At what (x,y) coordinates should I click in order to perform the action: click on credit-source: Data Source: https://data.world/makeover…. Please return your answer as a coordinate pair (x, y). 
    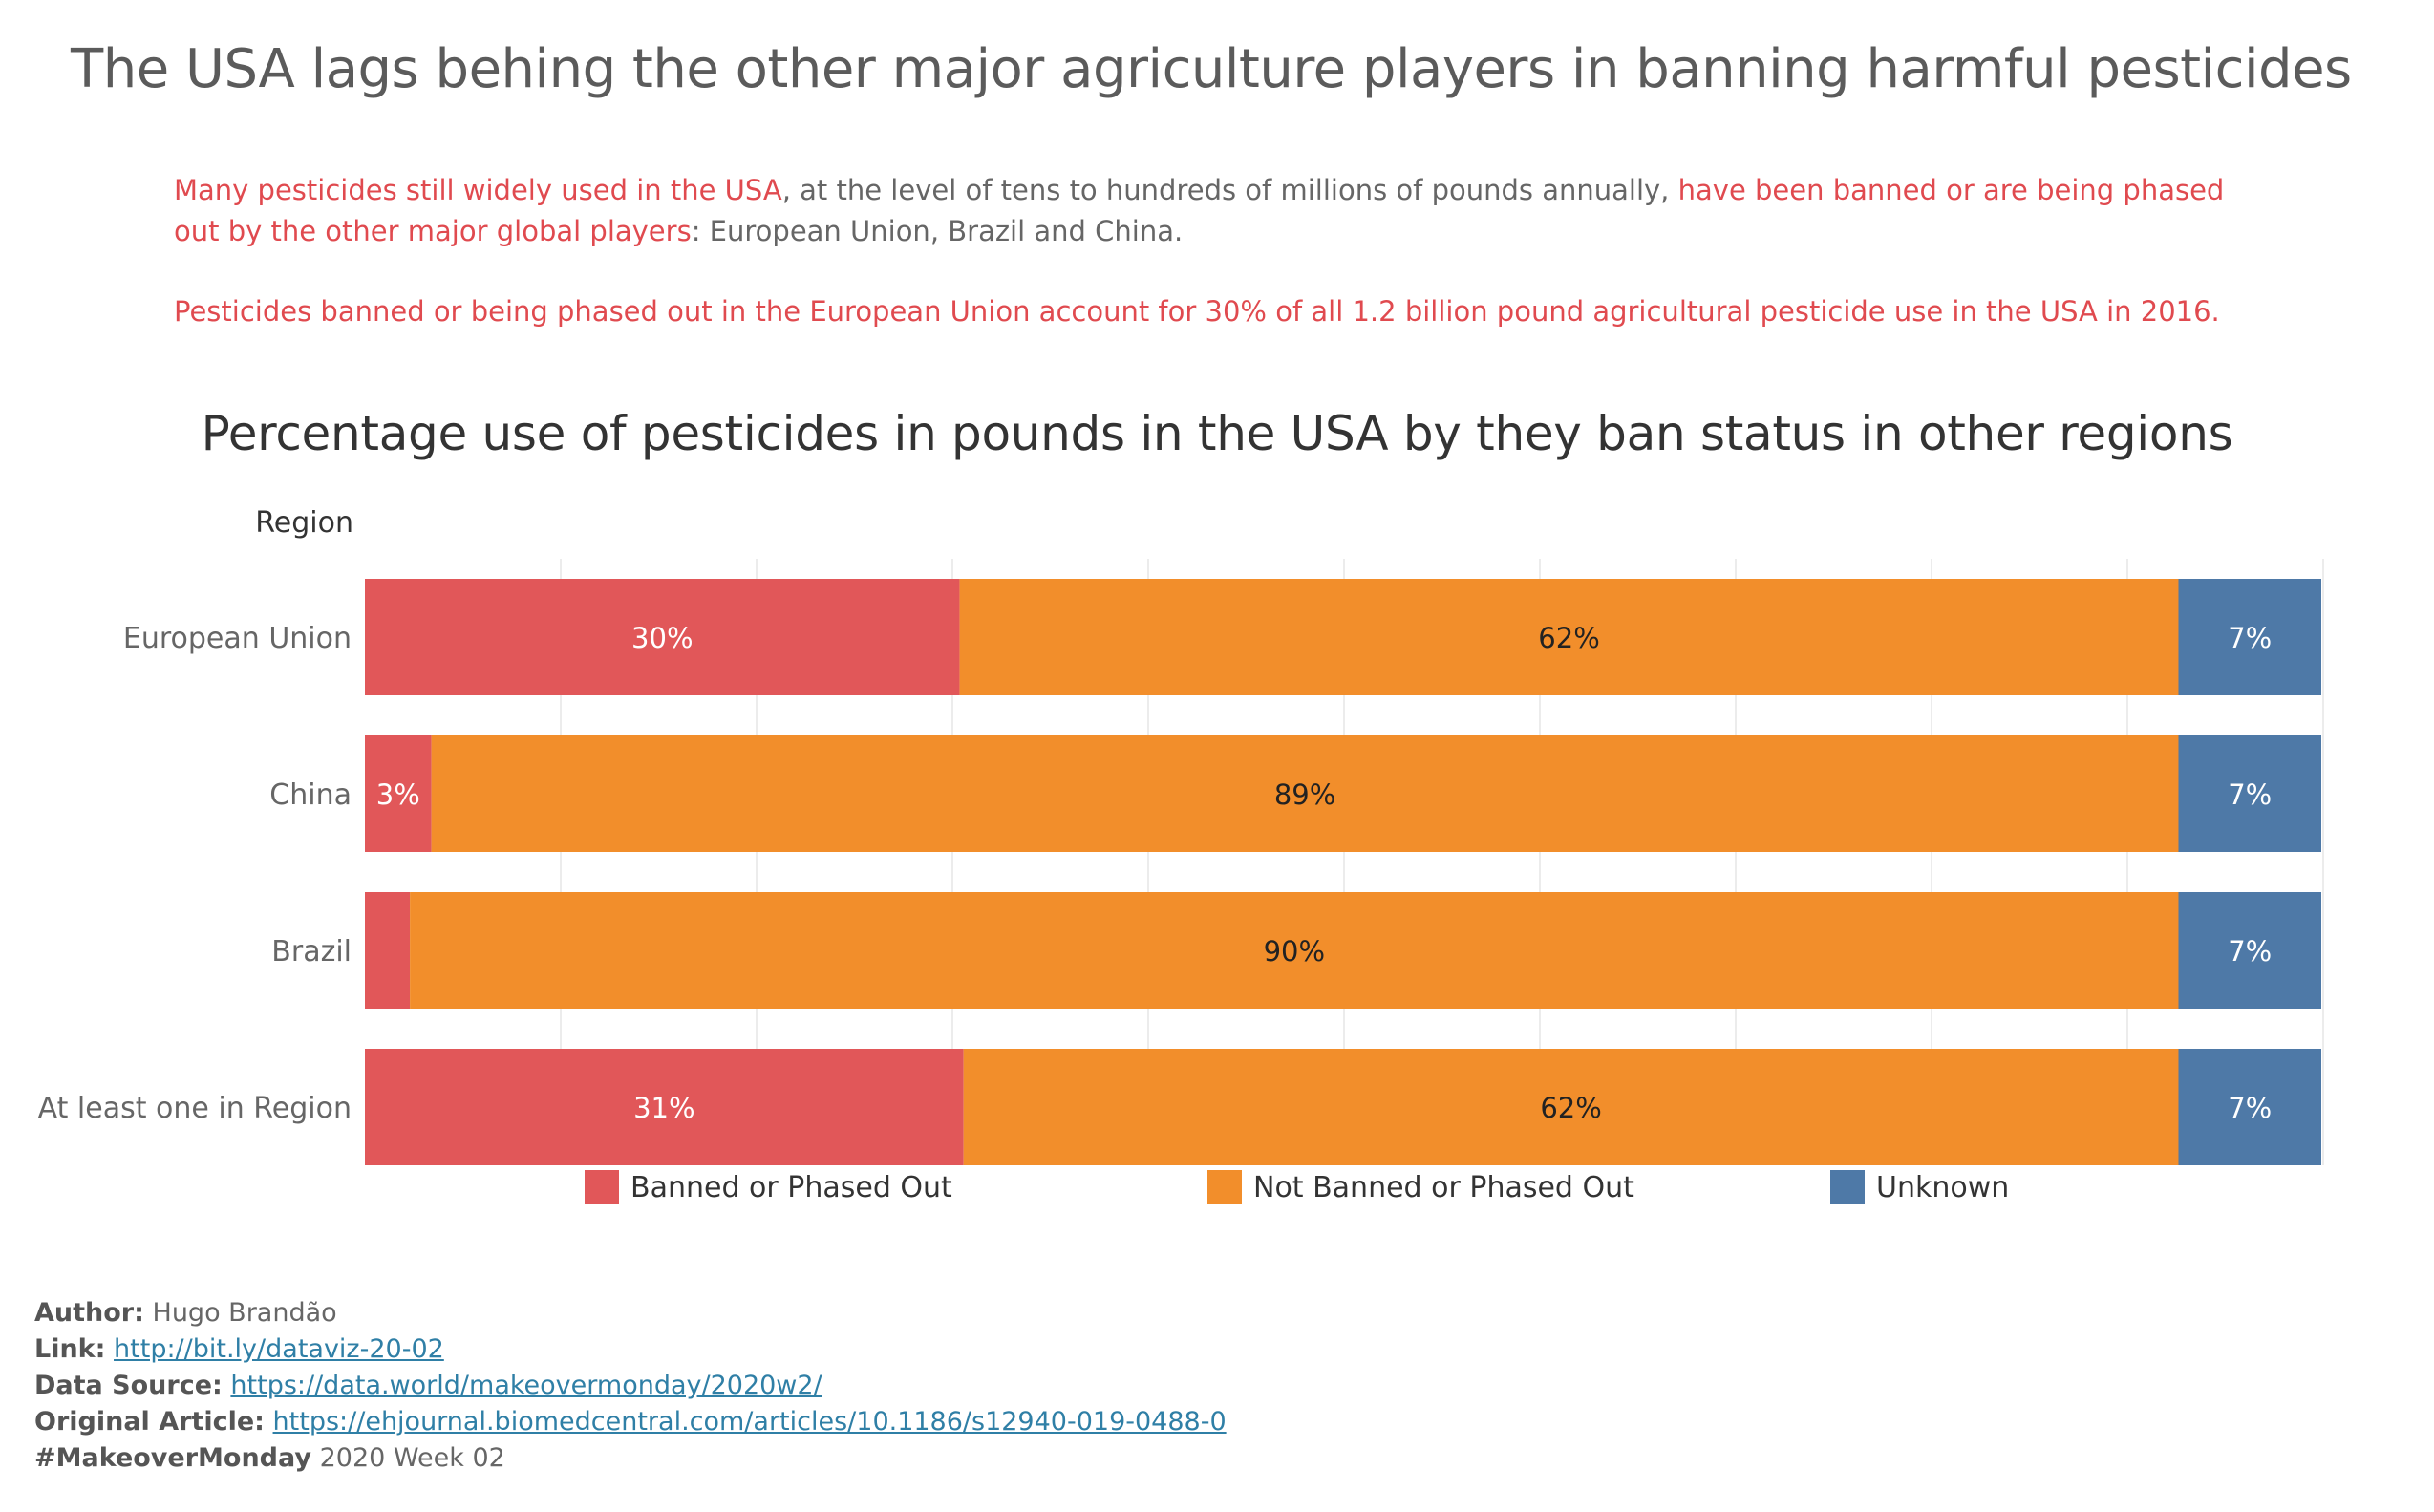
    Looking at the image, I should click on (630, 1386).